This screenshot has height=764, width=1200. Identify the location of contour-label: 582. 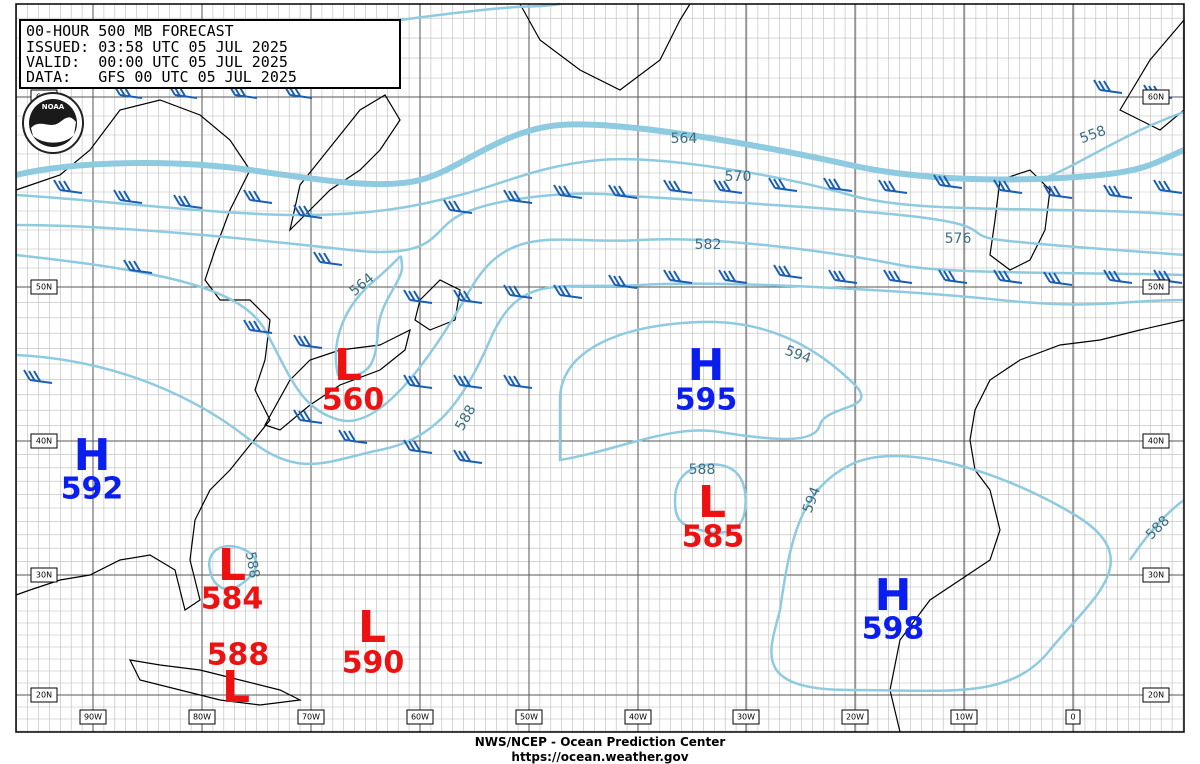
(708, 245).